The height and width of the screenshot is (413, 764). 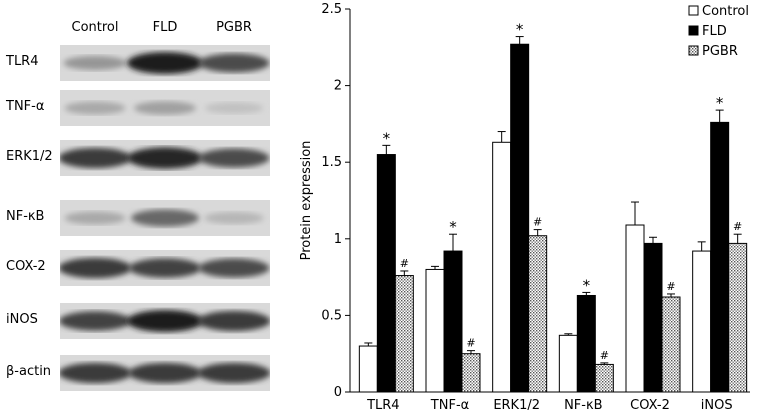 What do you see at coordinates (338, 239) in the screenshot?
I see `y-tick-label: 1` at bounding box center [338, 239].